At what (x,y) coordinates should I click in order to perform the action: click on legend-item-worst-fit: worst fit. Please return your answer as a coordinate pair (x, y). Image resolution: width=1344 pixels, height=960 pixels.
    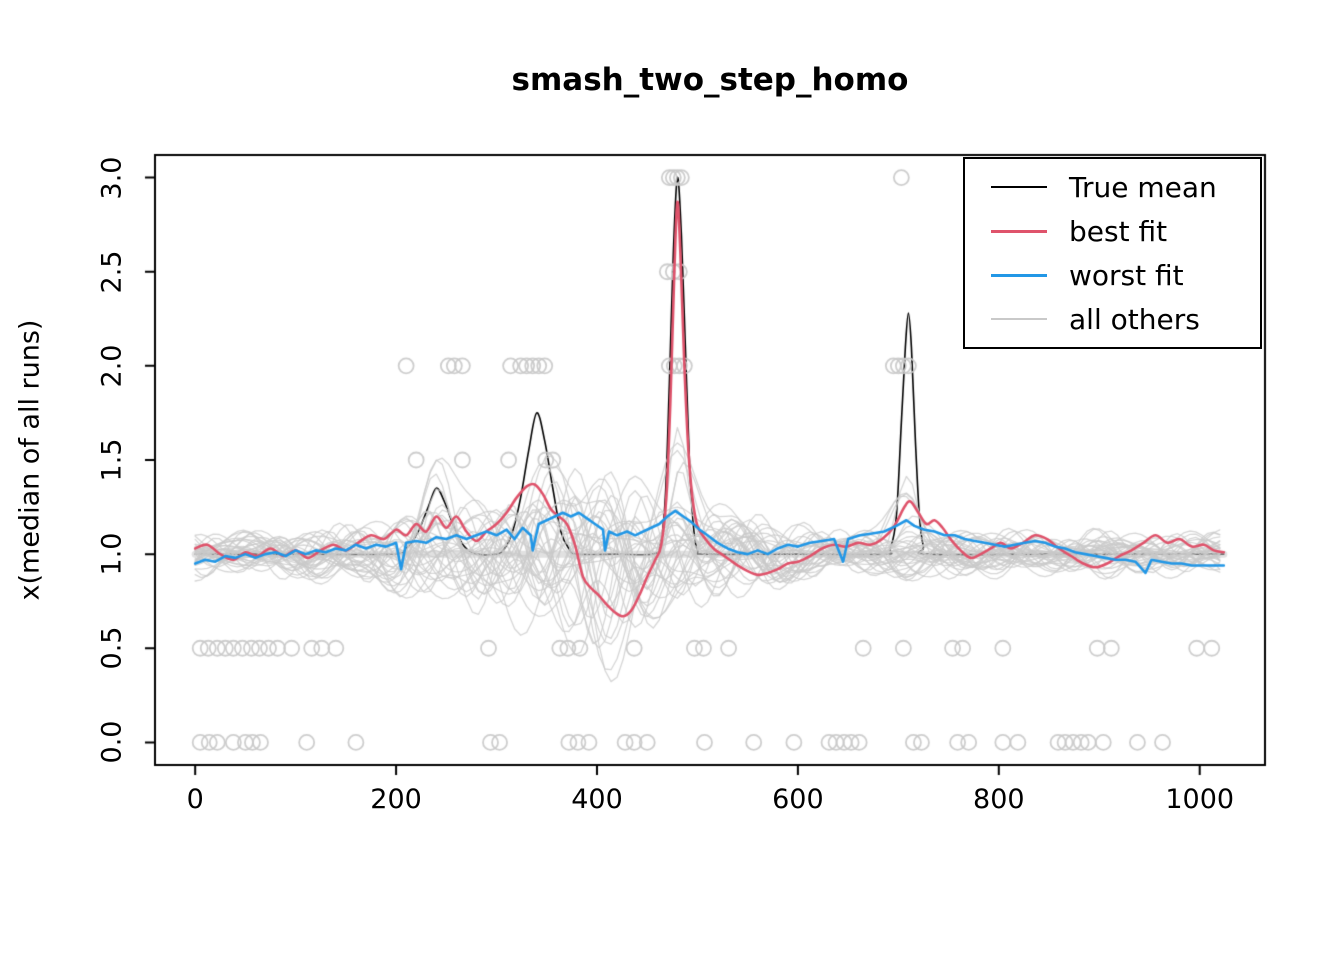
    Looking at the image, I should click on (1125, 275).